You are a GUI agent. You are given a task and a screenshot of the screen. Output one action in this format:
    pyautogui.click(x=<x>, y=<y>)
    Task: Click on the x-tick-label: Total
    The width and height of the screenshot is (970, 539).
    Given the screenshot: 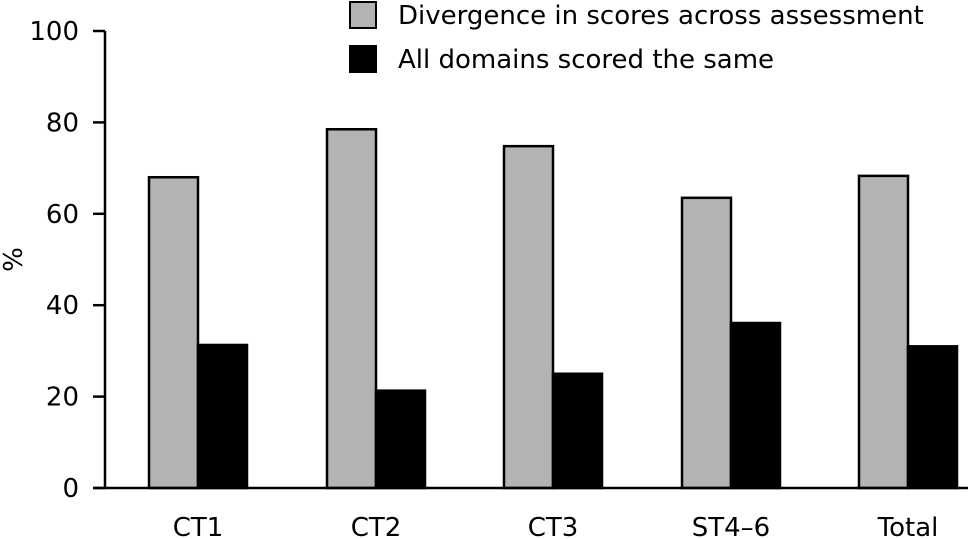 What is the action you would take?
    pyautogui.click(x=908, y=526)
    